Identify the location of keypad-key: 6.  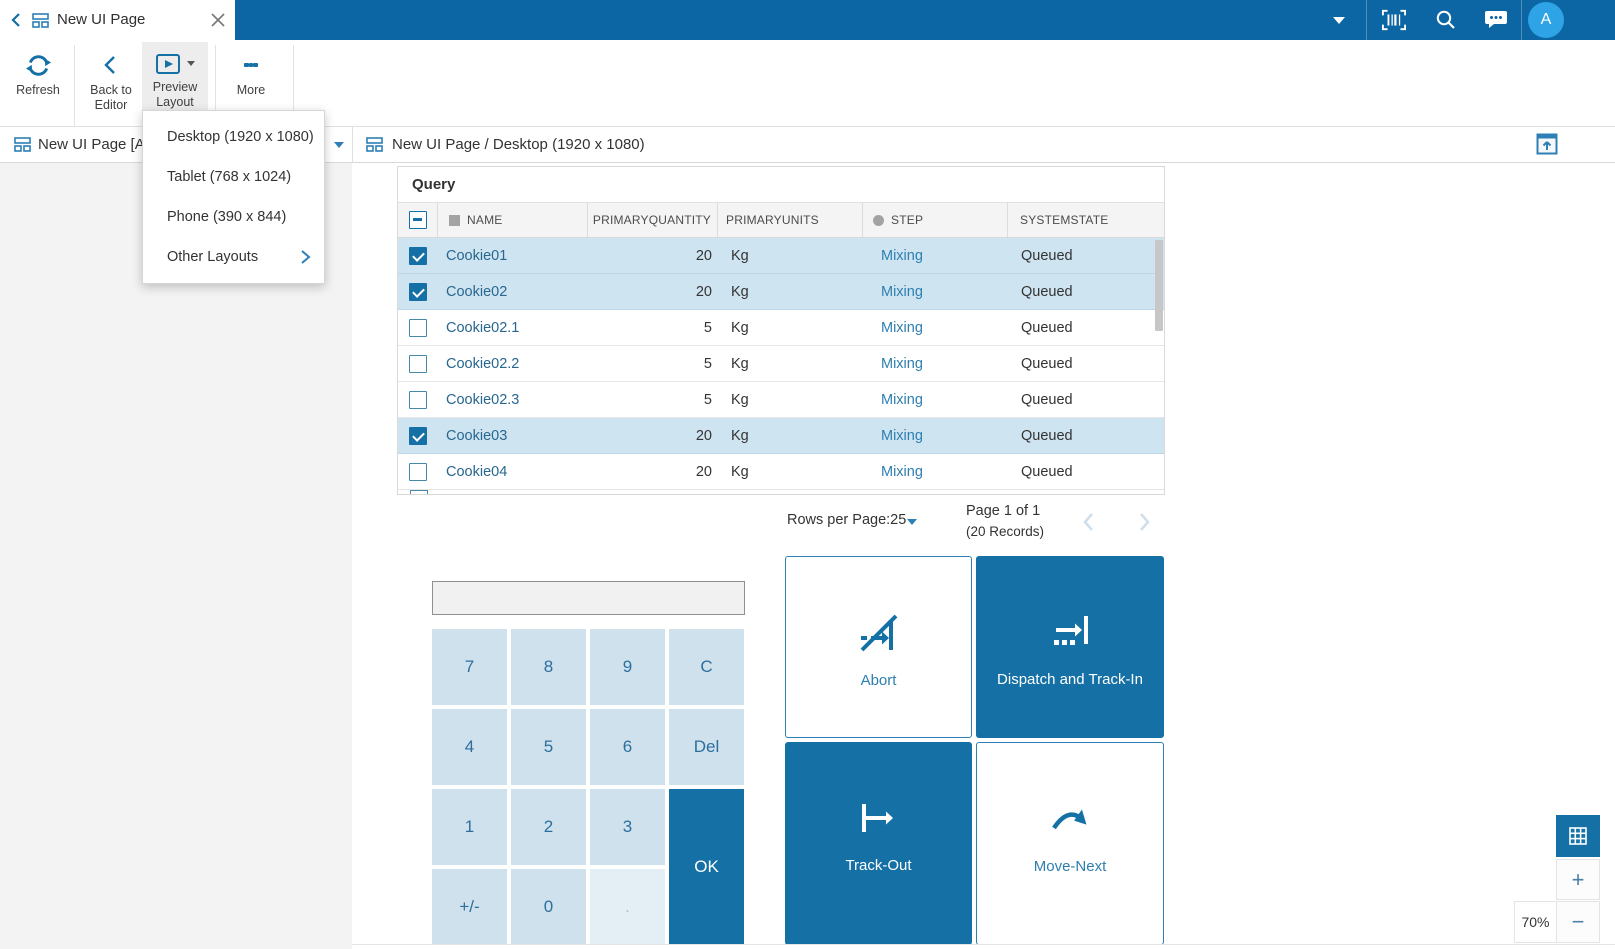
(627, 747).